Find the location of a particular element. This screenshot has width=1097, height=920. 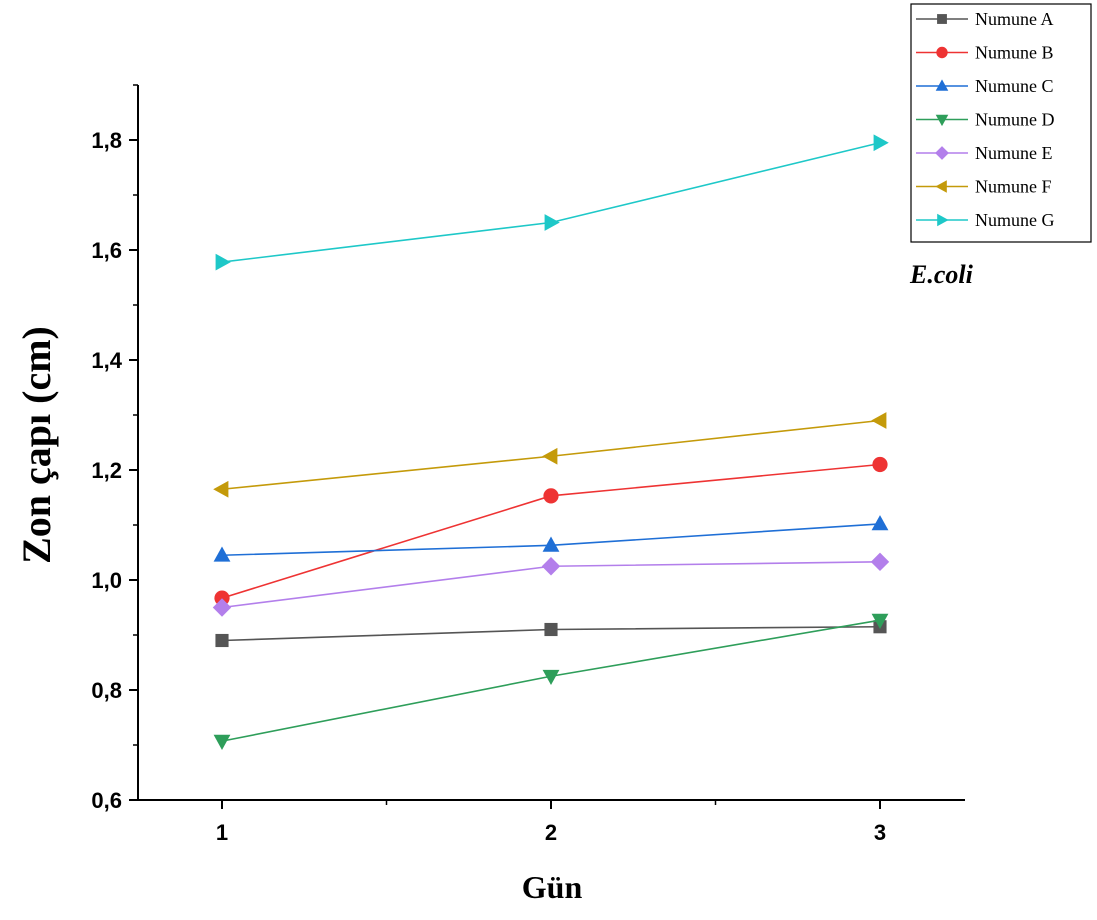

y-ticks: 0,6 0,8 1,0 1,2 1,4 1,6 1,8 is located at coordinates (114, 448).